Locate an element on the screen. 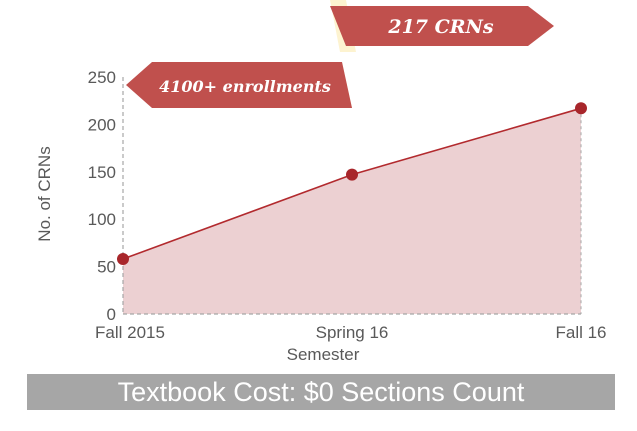 This screenshot has height=431, width=637. y-tick-label: 50 is located at coordinates (106, 267).